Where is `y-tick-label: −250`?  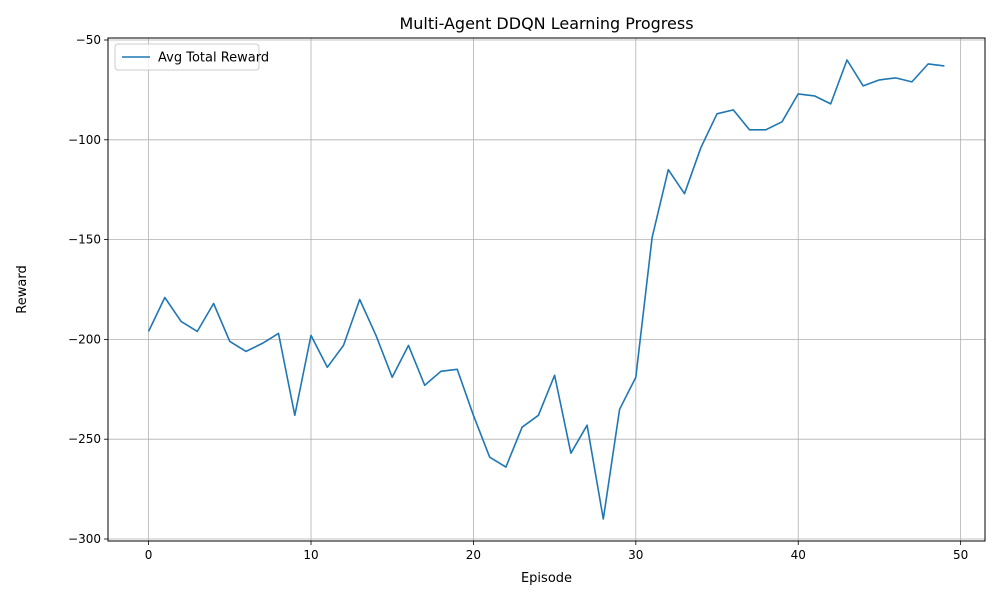
y-tick-label: −250 is located at coordinates (84, 439).